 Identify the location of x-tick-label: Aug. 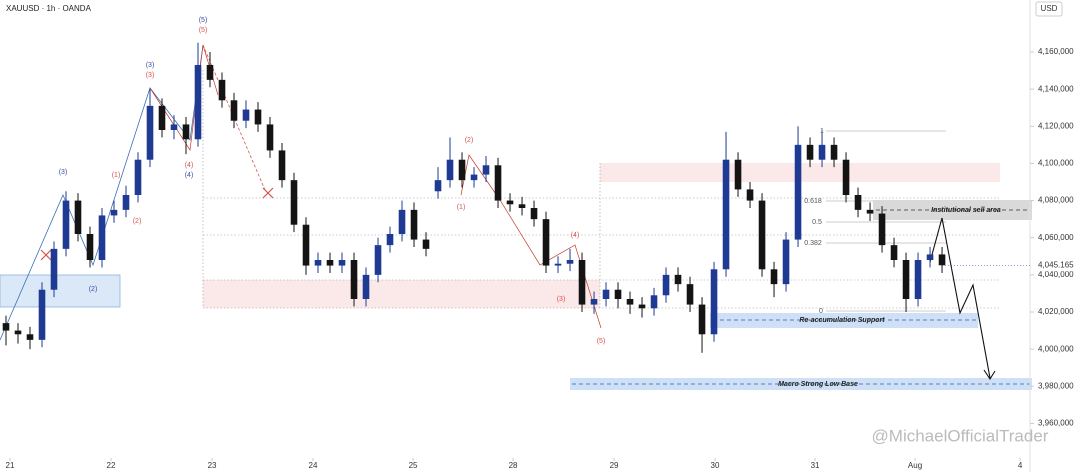
(915, 465).